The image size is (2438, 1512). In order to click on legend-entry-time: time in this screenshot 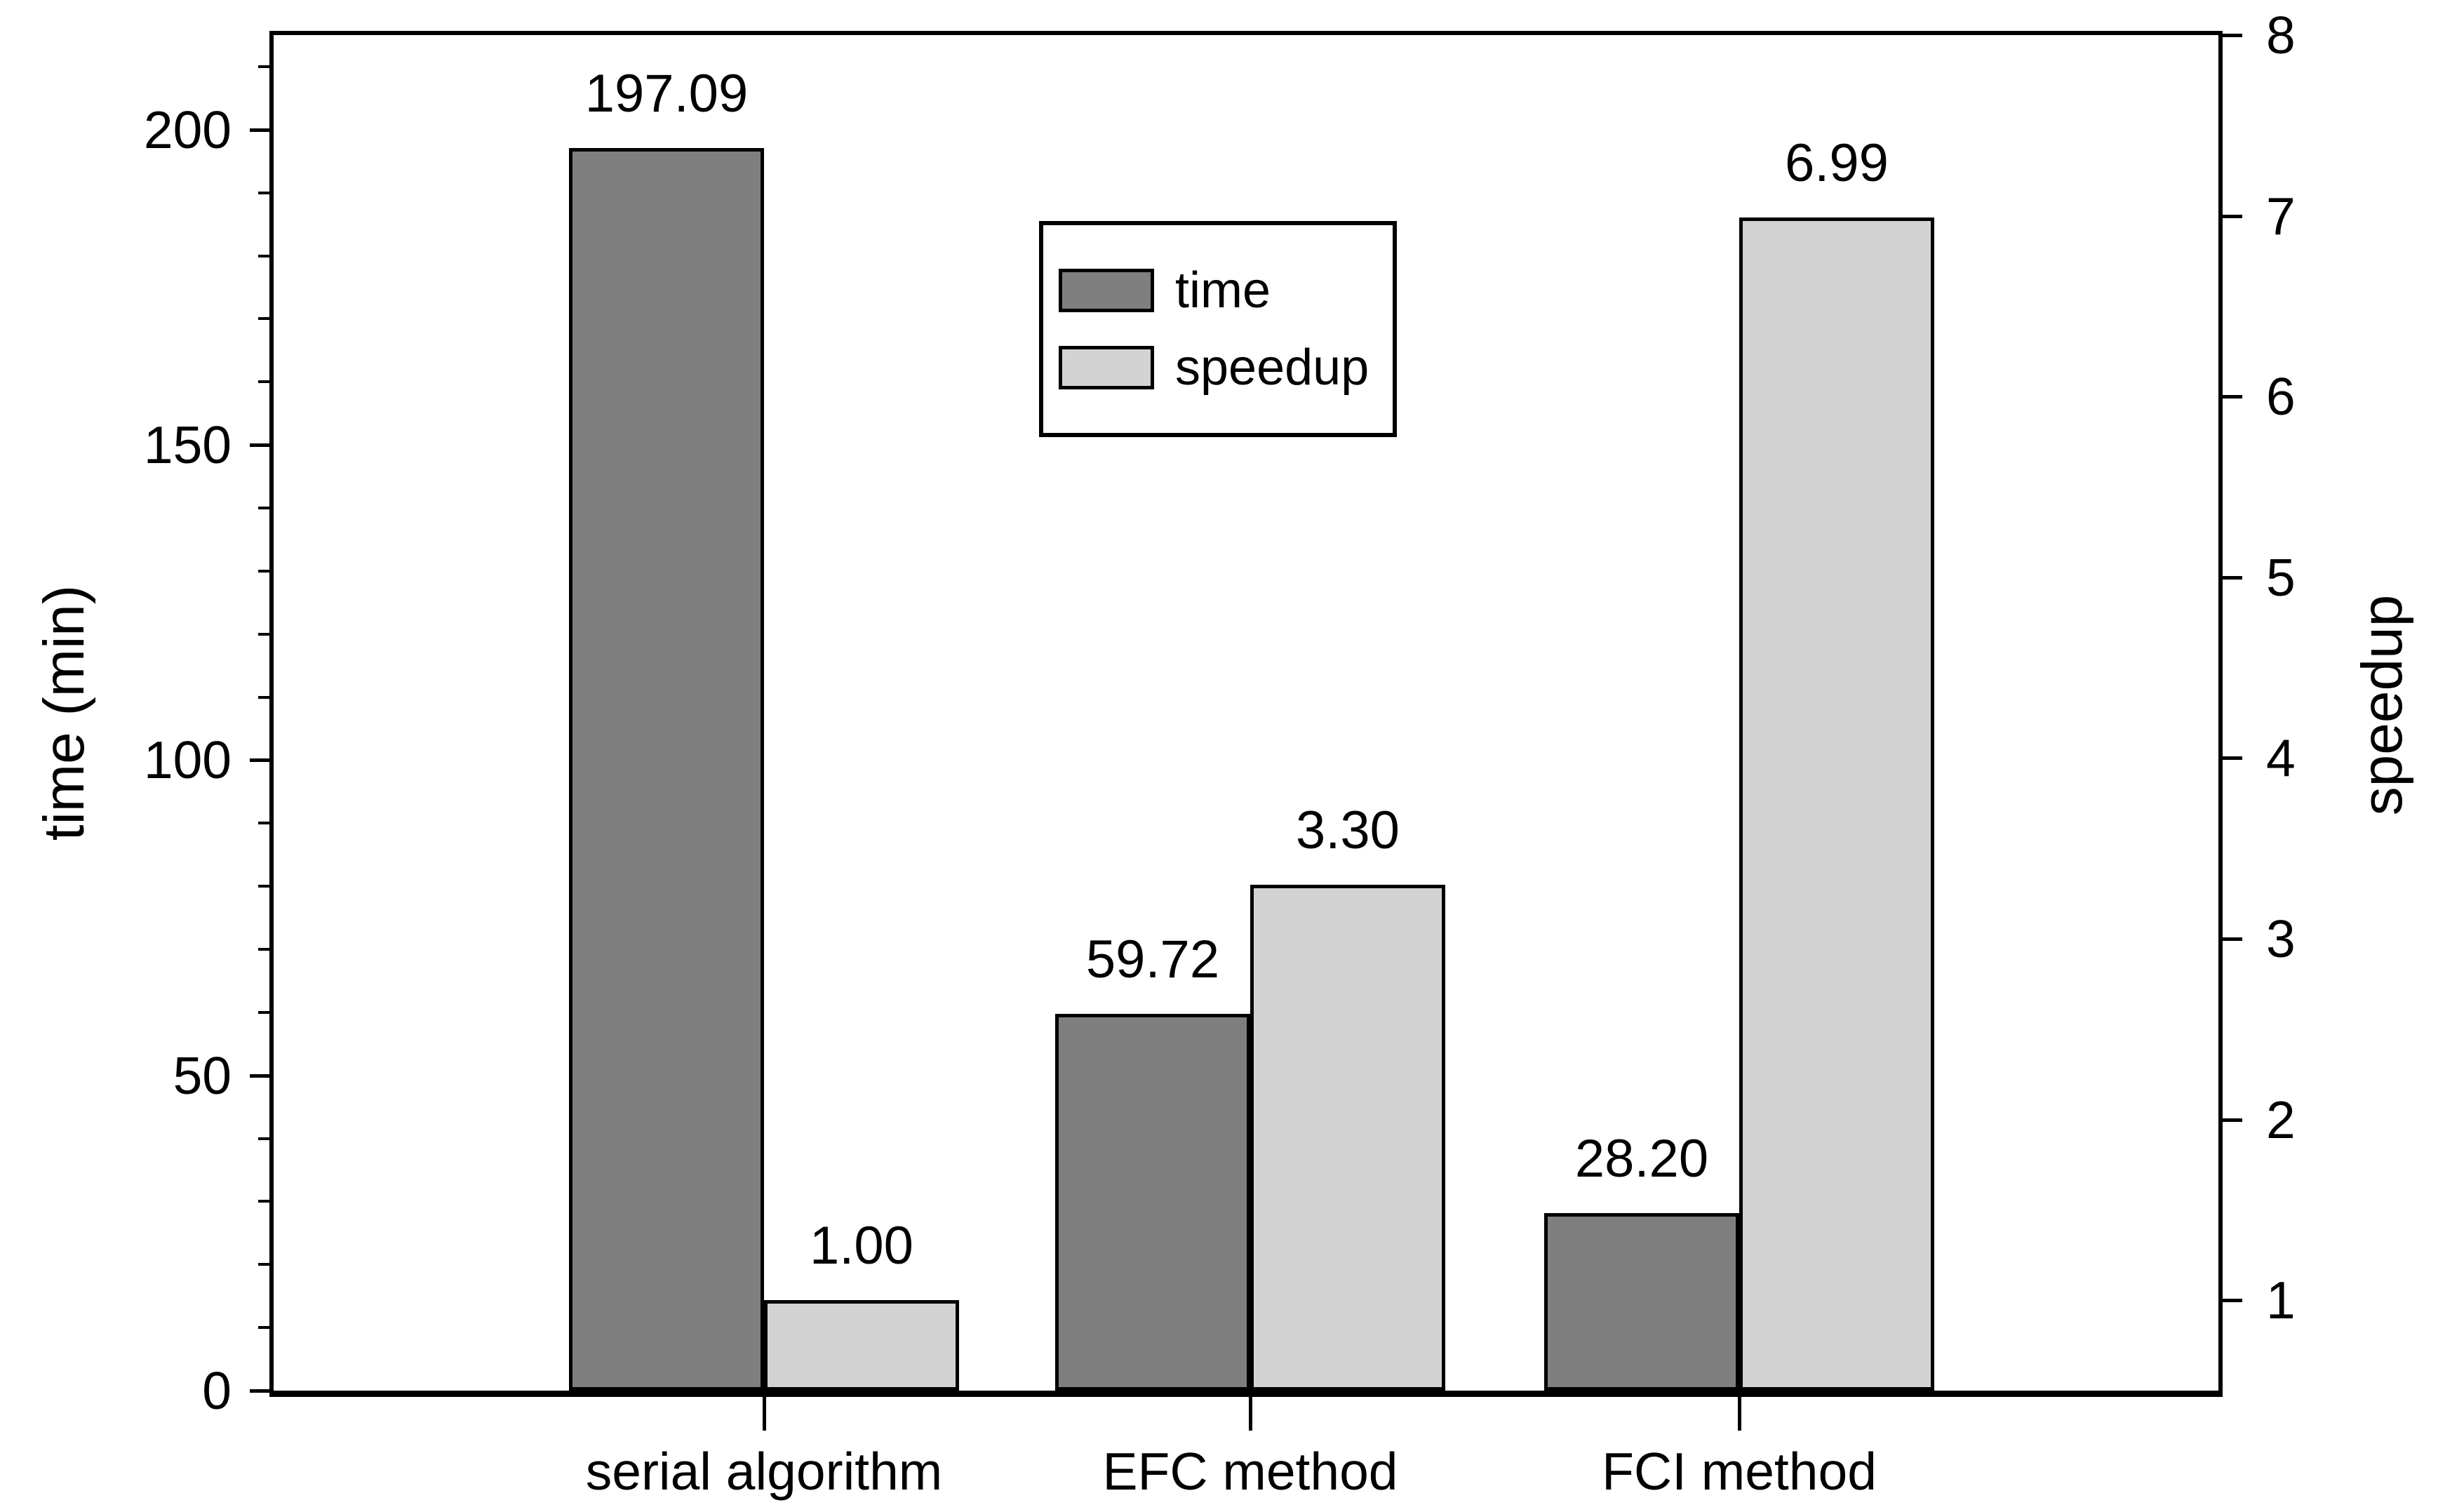, I will do `click(1214, 290)`.